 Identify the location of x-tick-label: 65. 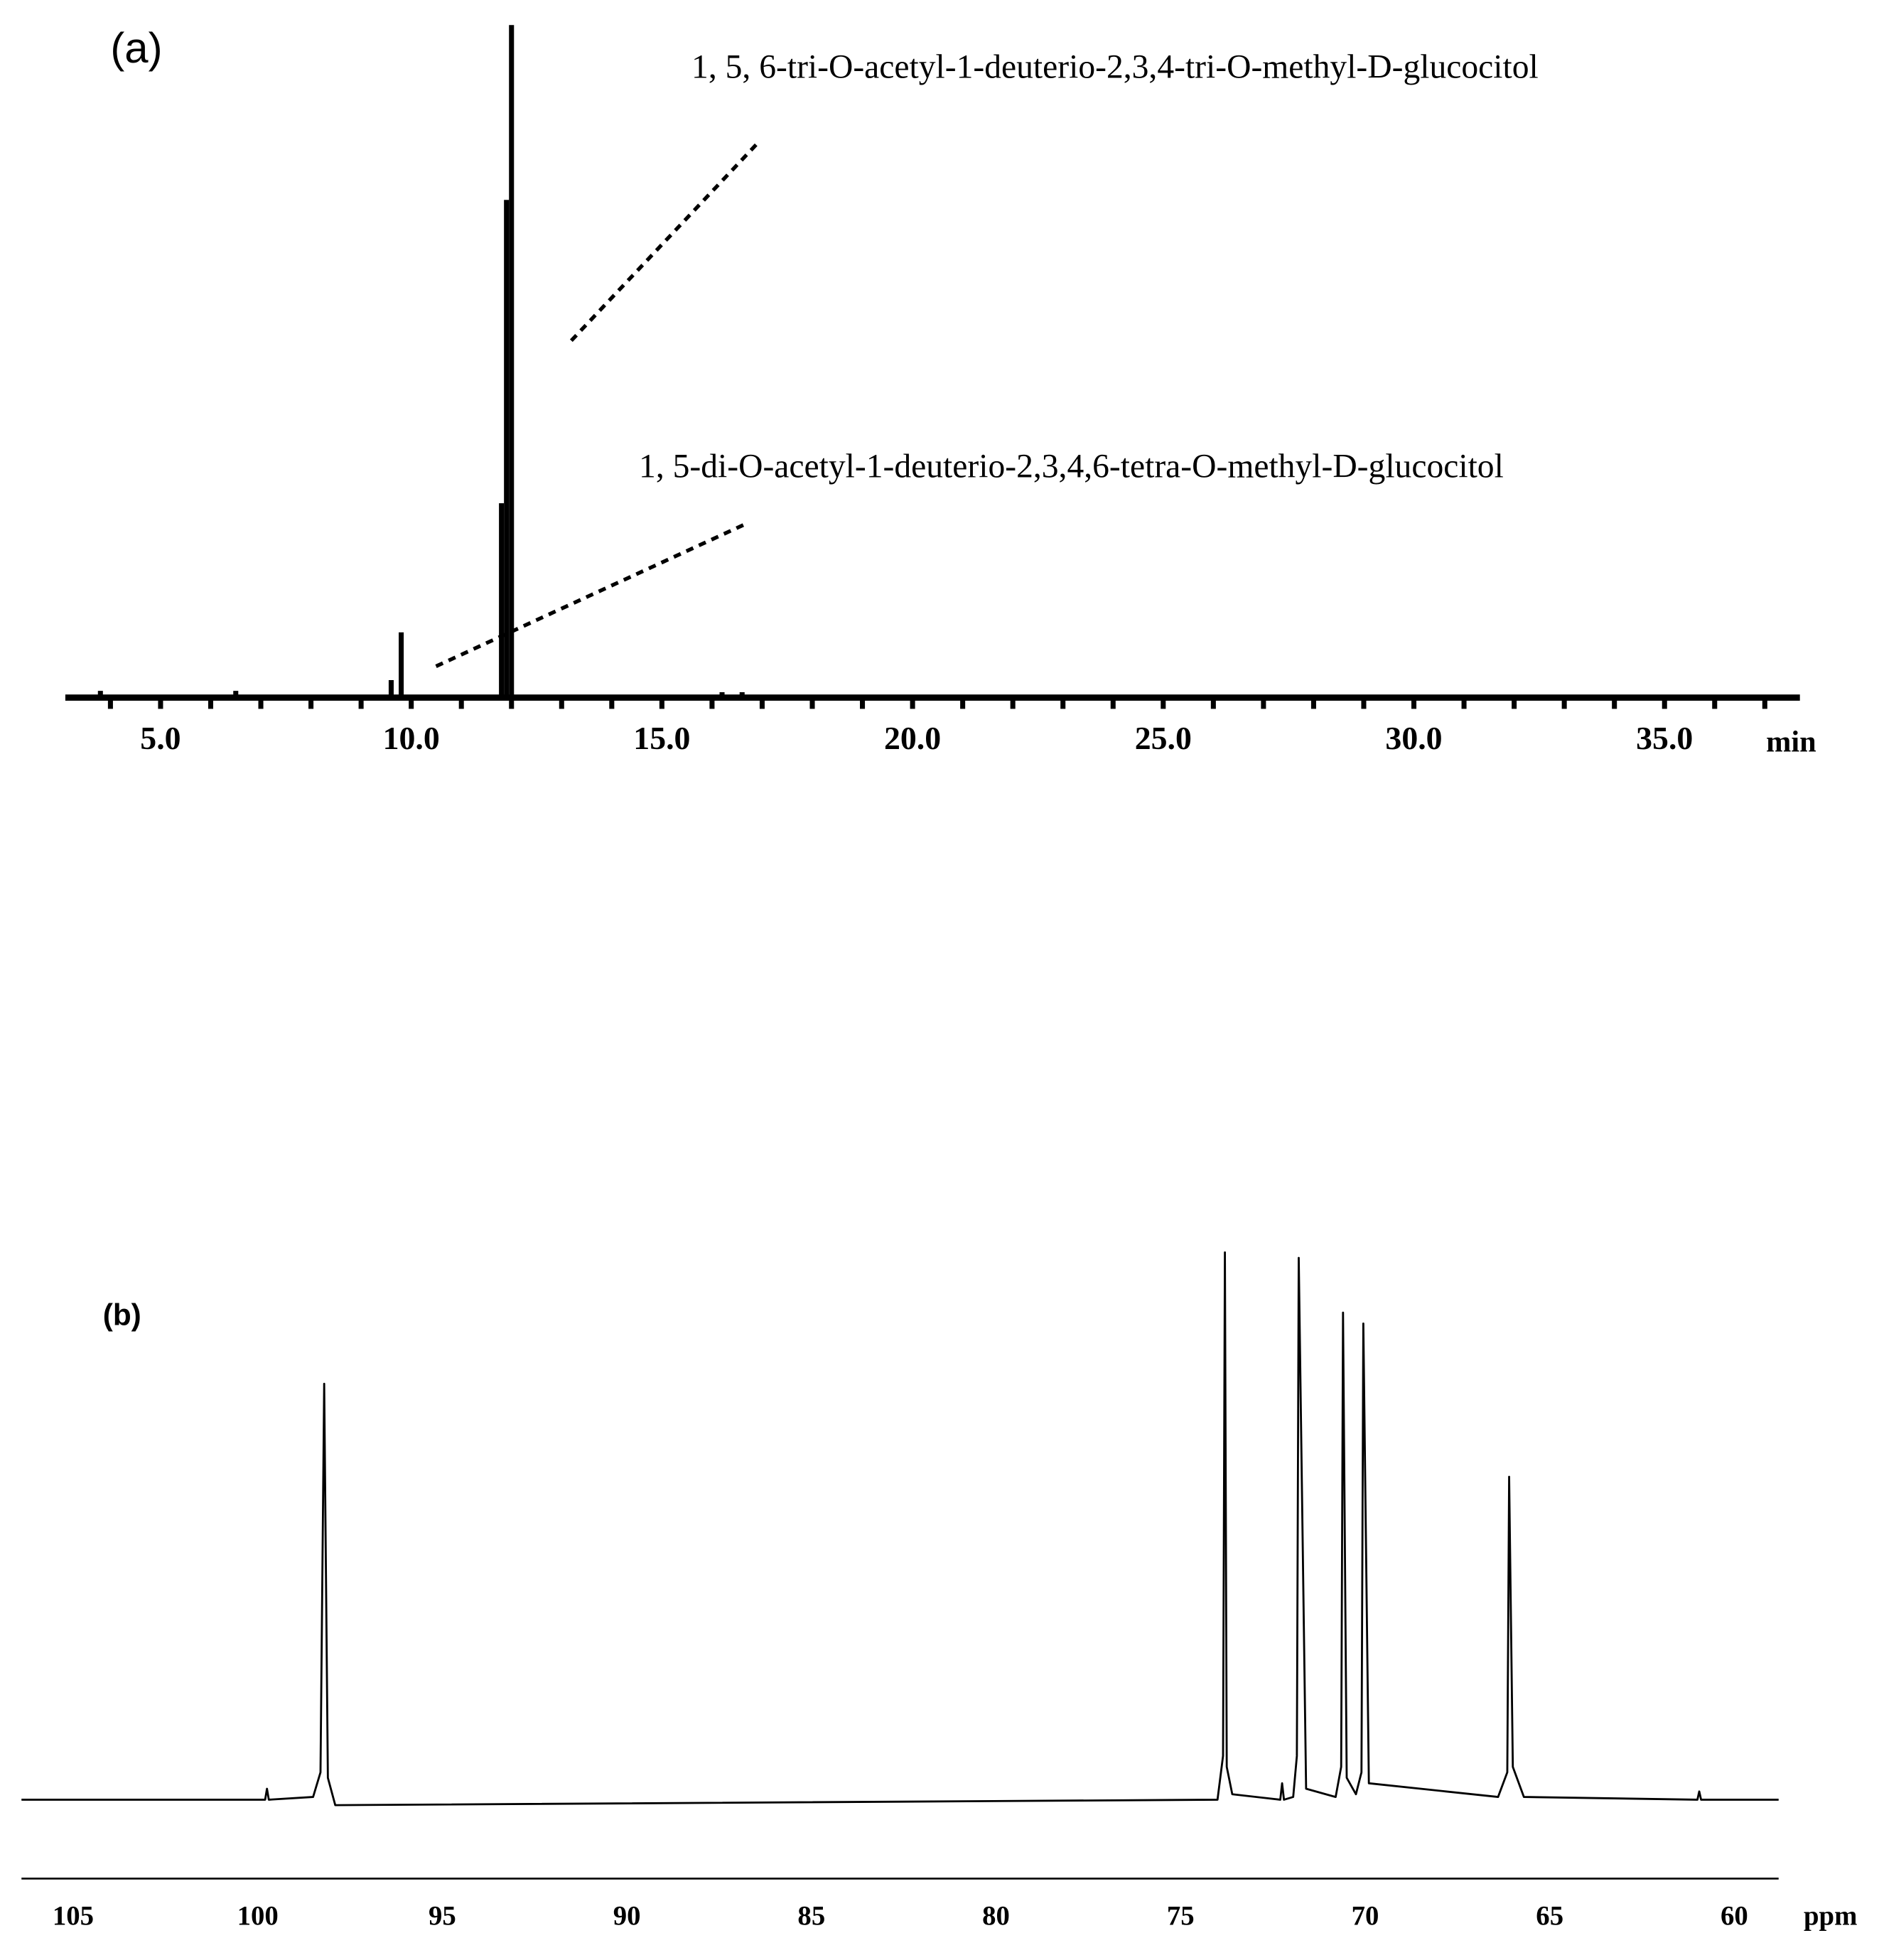
(1549, 1917).